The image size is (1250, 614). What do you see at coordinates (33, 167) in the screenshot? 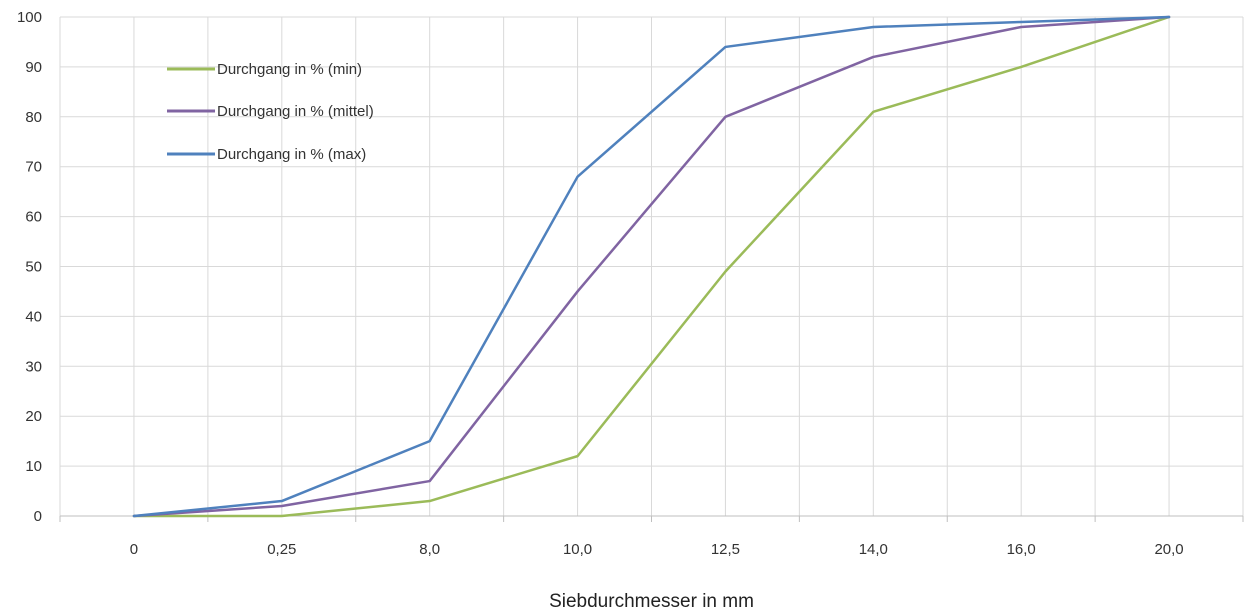
I see `y-tick-label: 70` at bounding box center [33, 167].